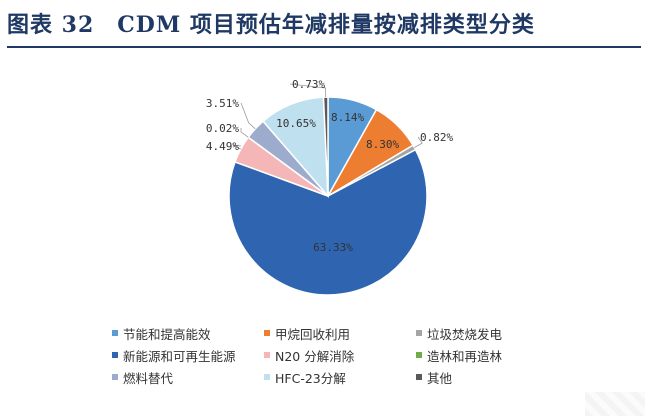 This screenshot has width=650, height=418. I want to click on legend-label: 其他, so click(440, 378).